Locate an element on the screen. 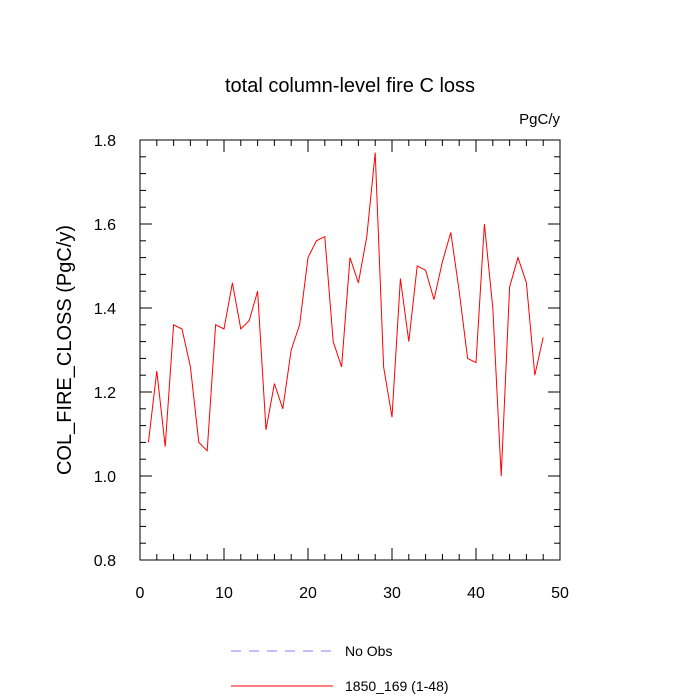 The image size is (700, 700). y-tick-label: 1.6 is located at coordinates (105, 225).